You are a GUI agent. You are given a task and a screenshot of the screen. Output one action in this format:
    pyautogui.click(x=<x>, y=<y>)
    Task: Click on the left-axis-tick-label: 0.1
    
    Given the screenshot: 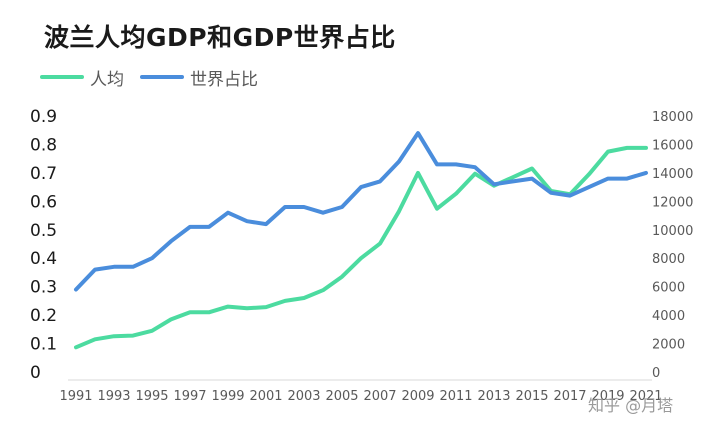 What is the action you would take?
    pyautogui.click(x=43, y=345)
    